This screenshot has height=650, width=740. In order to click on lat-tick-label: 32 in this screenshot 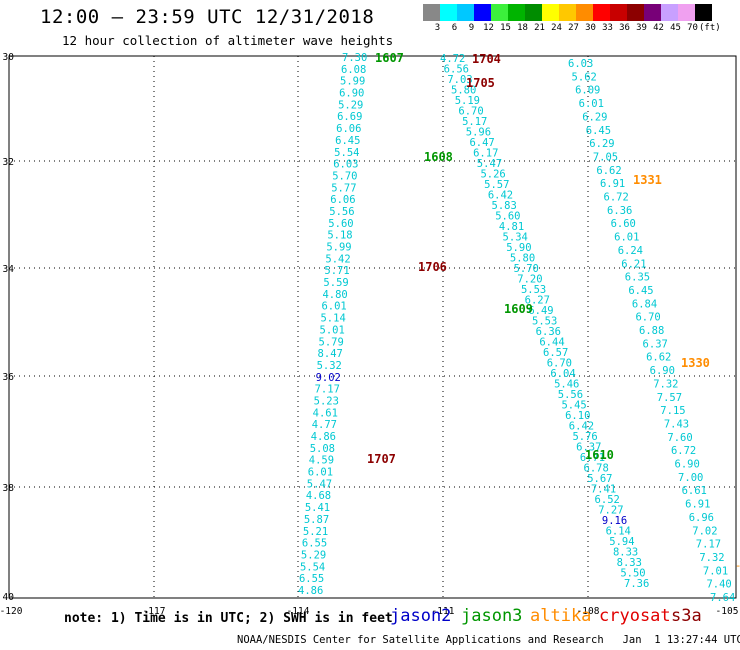, I will do `click(8, 162)`.